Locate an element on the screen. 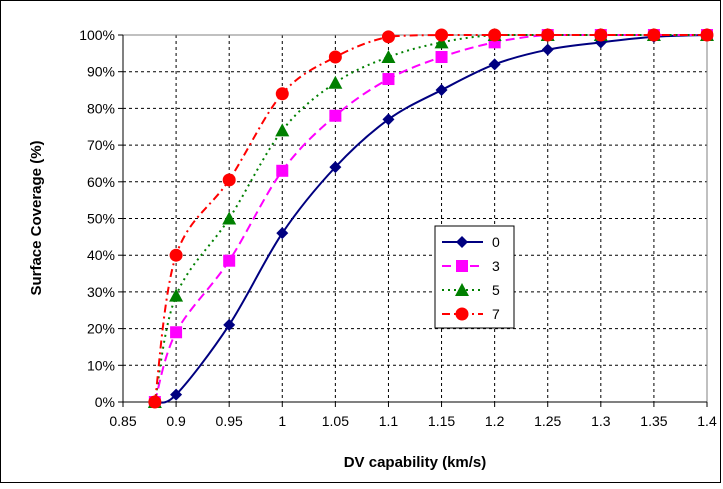 The image size is (723, 489). x-tick-label: 1.35 is located at coordinates (653, 421).